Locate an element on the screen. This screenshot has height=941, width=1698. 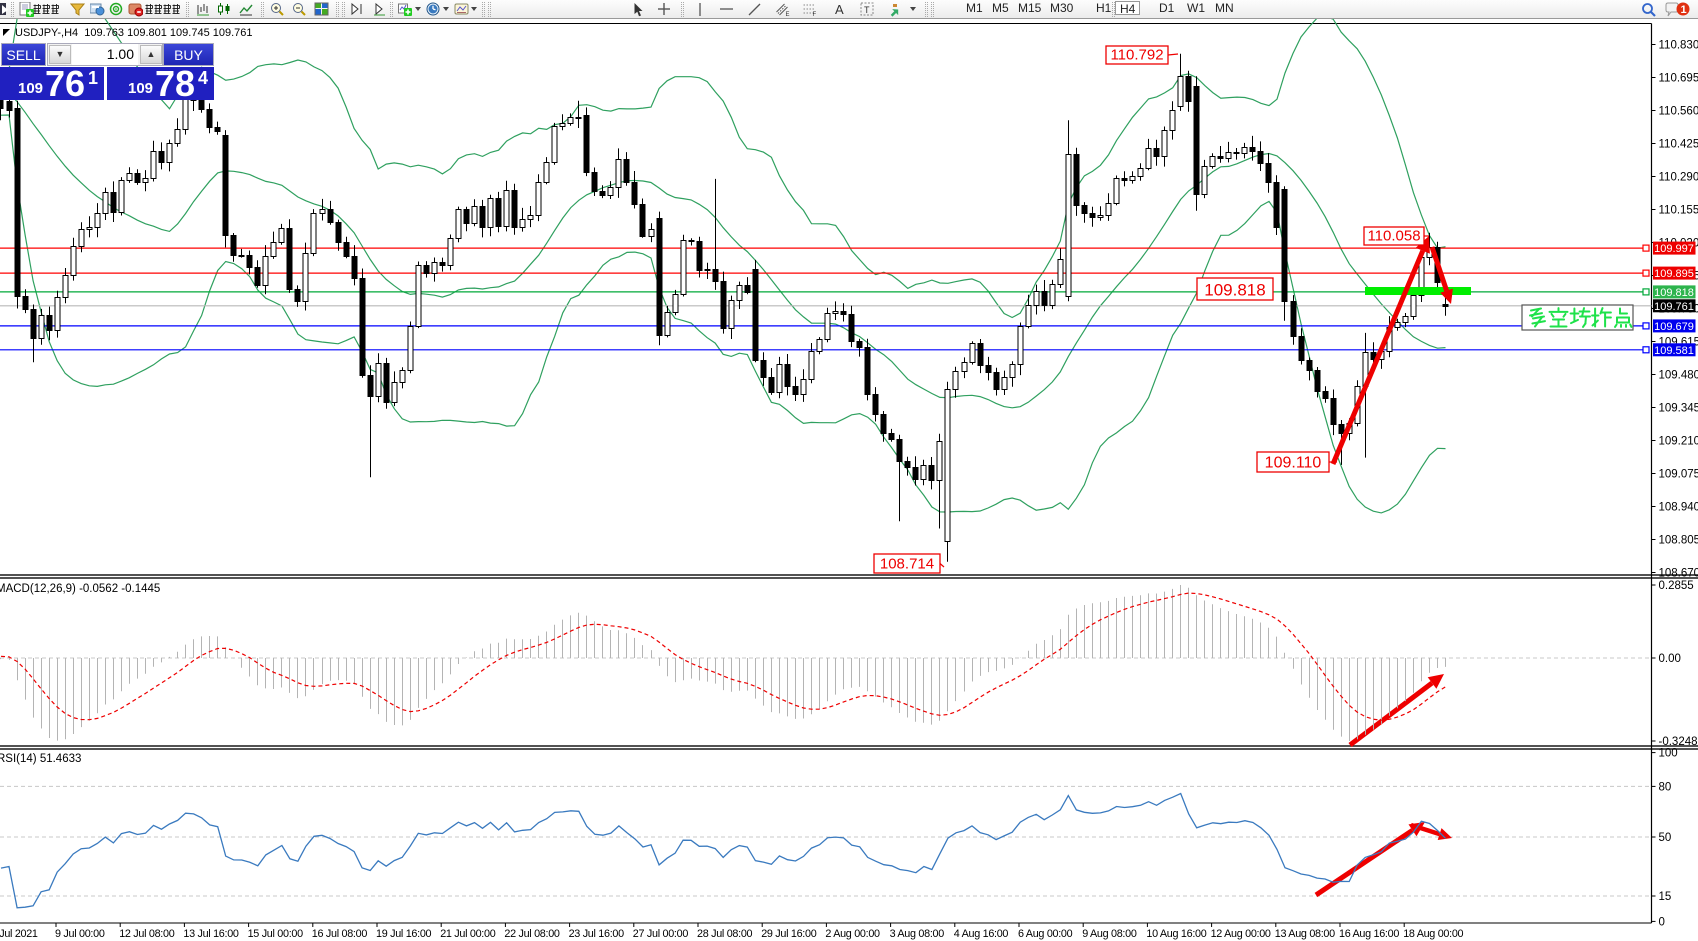
svg-text: 109.679 is located at coordinates (1674, 327).